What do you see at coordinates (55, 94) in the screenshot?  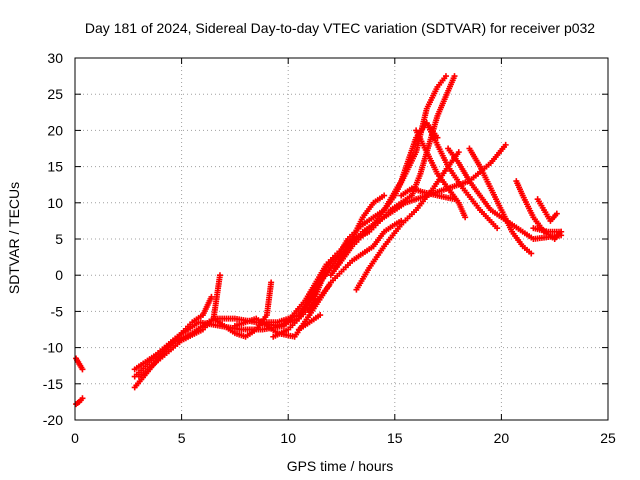 I see `y-tick-label: 25` at bounding box center [55, 94].